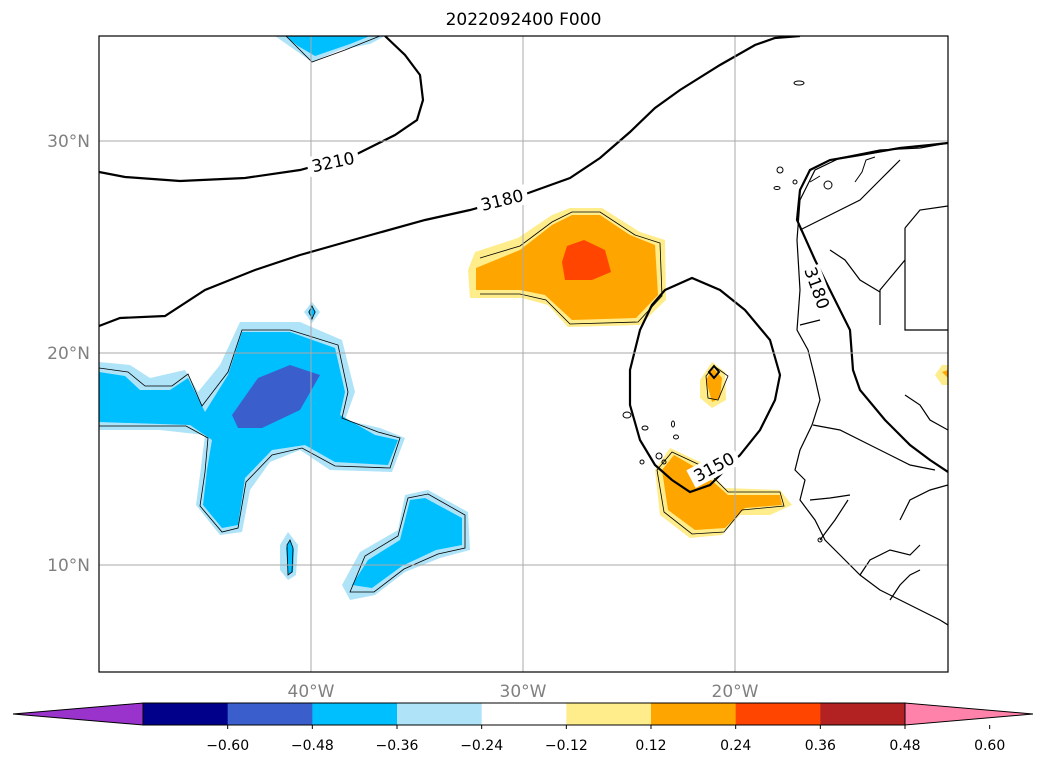  I want to click on coastlines, so click(871, 384).